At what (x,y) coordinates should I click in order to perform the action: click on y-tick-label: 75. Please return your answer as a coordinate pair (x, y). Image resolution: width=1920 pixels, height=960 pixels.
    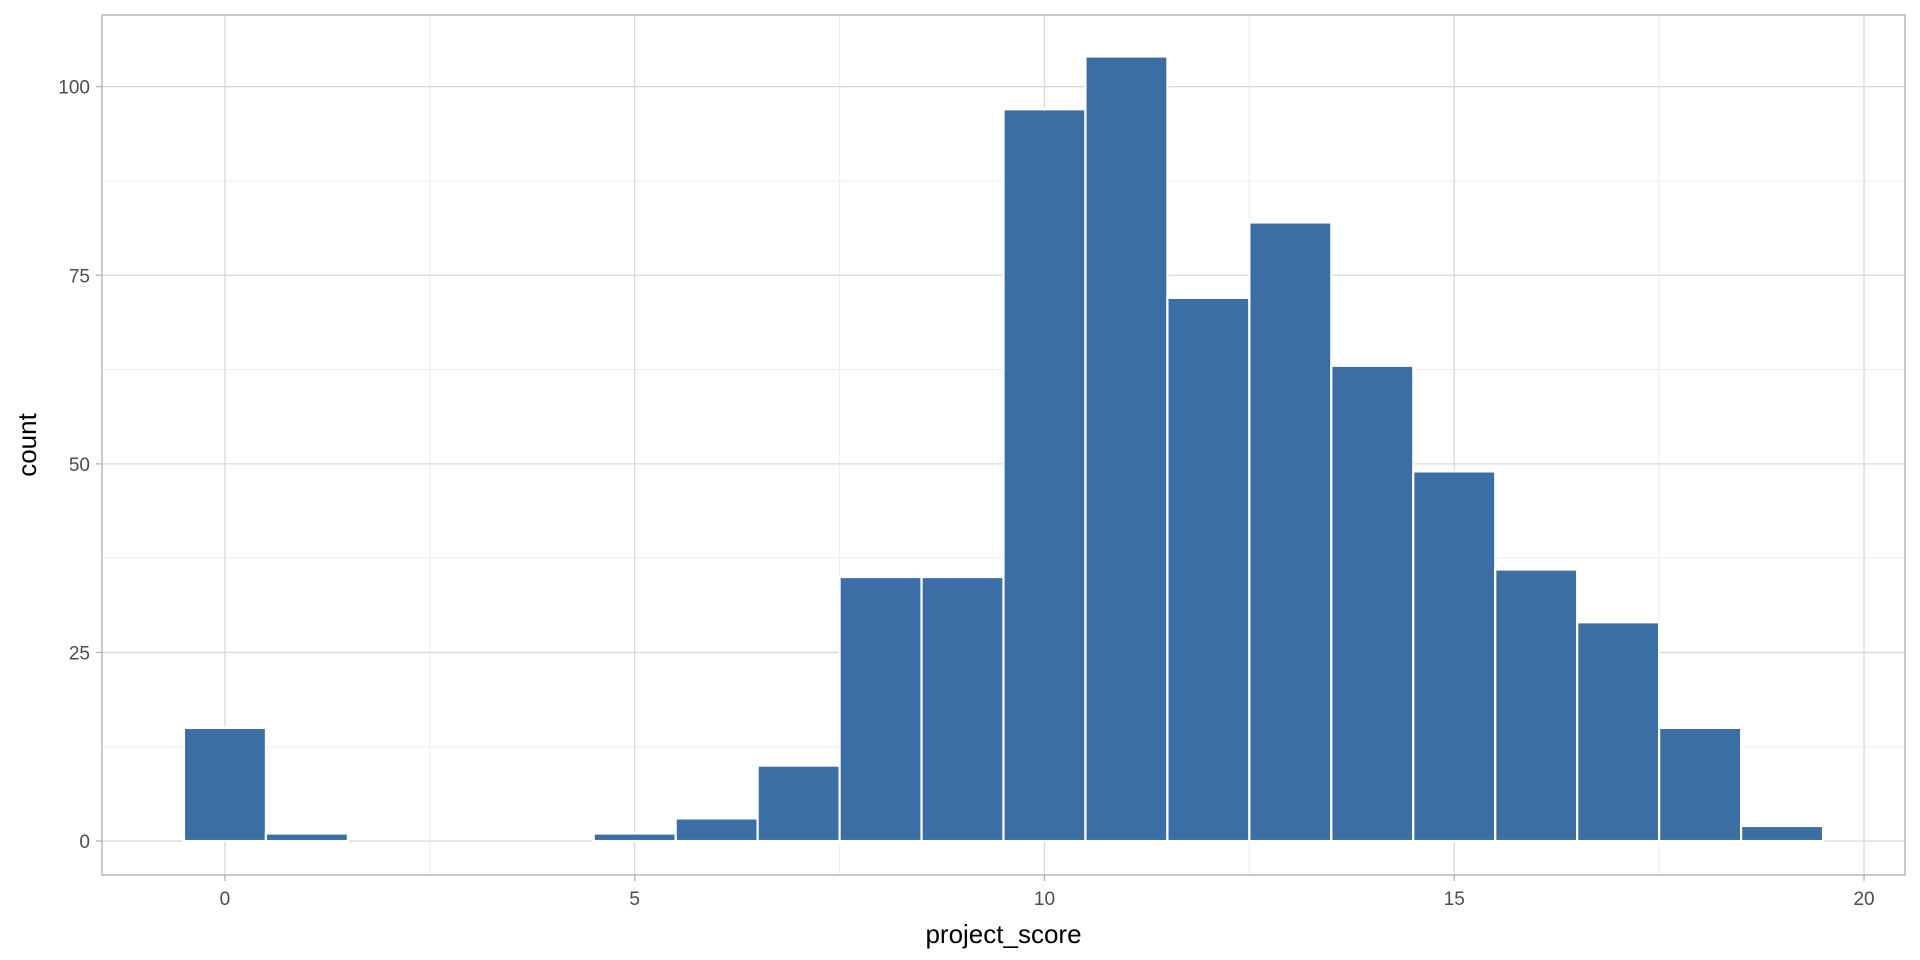
    Looking at the image, I should click on (79, 276).